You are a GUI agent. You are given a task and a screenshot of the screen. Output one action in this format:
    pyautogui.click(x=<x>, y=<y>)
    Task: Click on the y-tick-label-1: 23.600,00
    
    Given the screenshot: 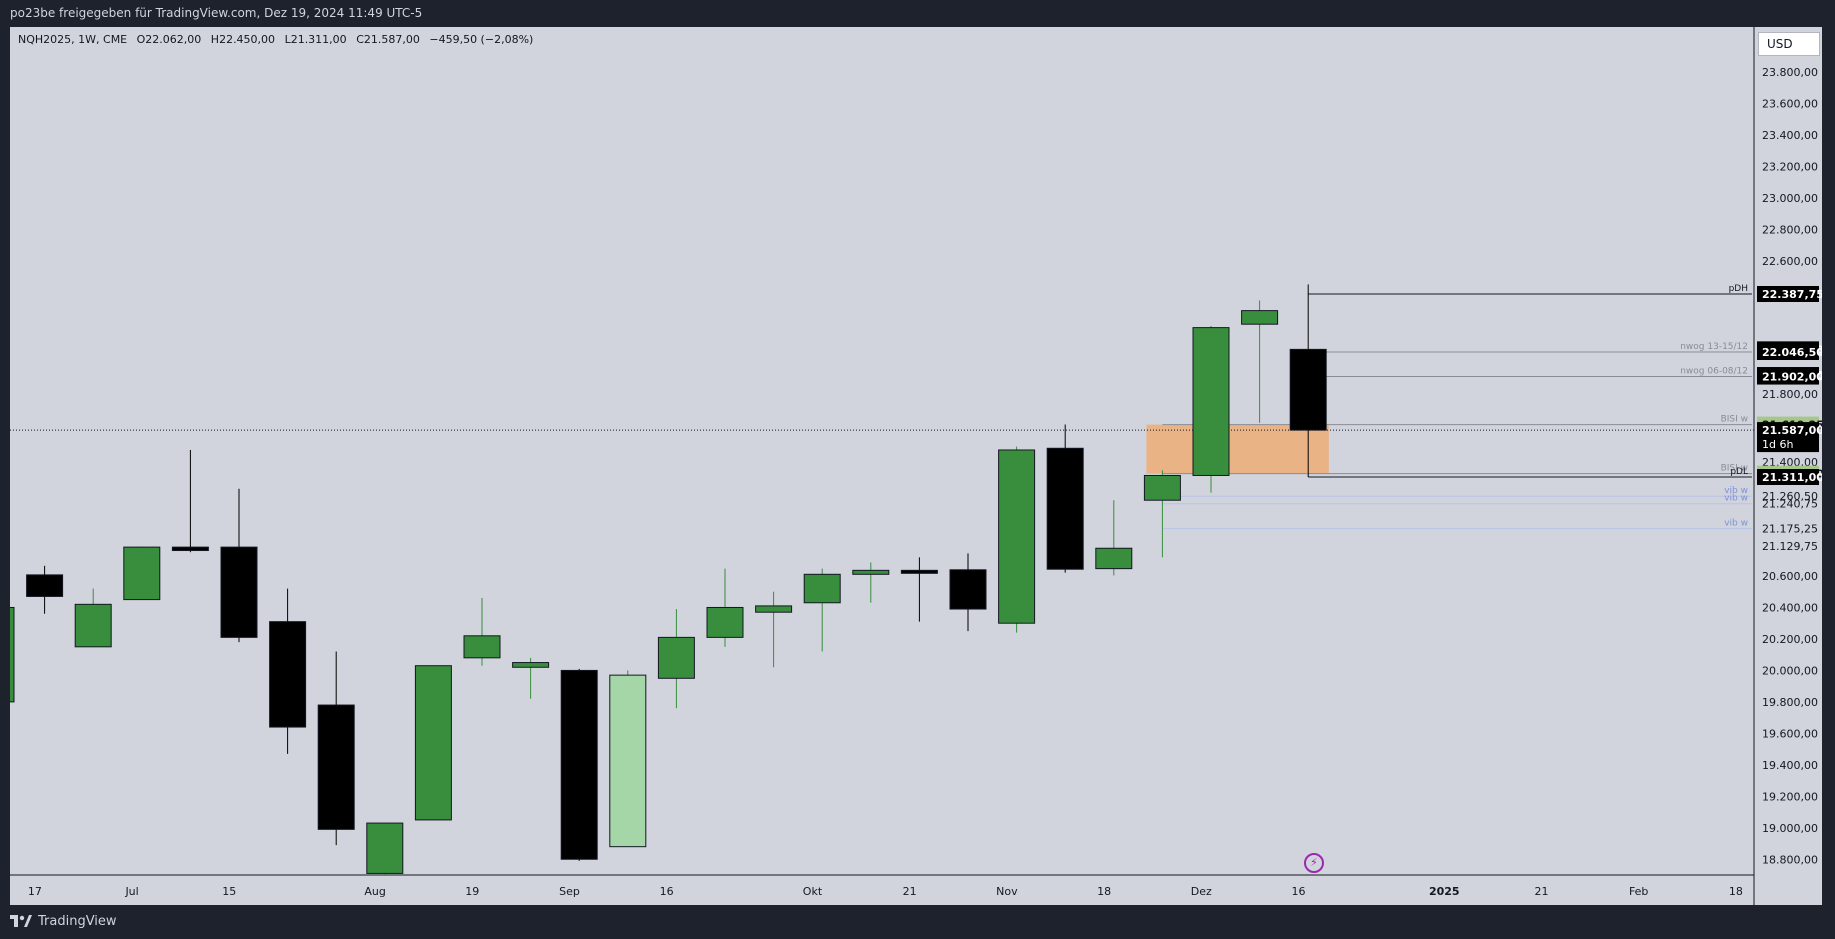 What is the action you would take?
    pyautogui.click(x=1790, y=104)
    